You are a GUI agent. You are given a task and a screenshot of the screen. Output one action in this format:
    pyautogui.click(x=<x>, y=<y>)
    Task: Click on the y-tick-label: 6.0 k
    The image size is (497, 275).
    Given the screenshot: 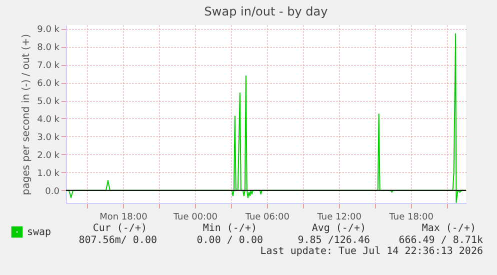 What is the action you would take?
    pyautogui.click(x=48, y=84)
    